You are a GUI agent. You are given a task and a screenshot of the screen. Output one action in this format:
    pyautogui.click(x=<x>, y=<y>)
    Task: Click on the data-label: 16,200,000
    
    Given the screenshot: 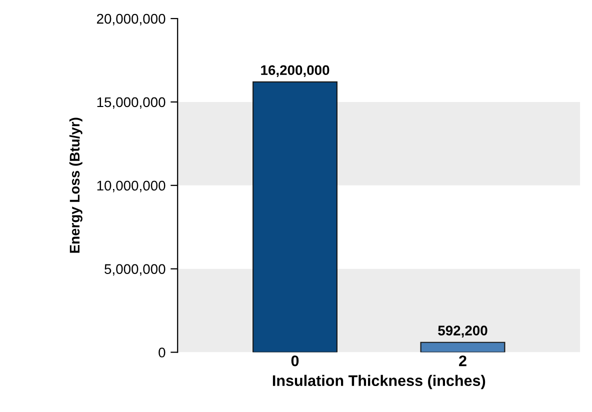 What is the action you would take?
    pyautogui.click(x=295, y=71)
    